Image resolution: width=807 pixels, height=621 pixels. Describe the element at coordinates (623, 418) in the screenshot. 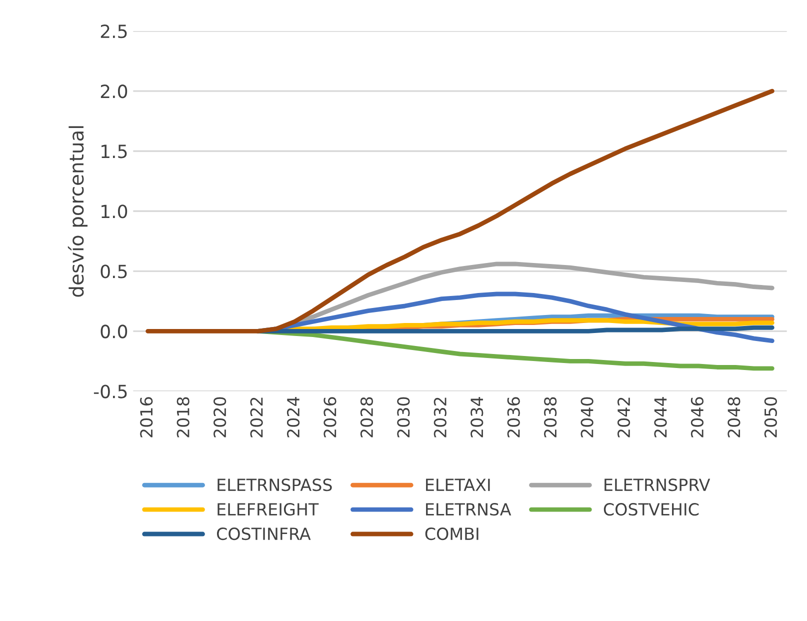

I see `x-tick-label: 2042` at that location.